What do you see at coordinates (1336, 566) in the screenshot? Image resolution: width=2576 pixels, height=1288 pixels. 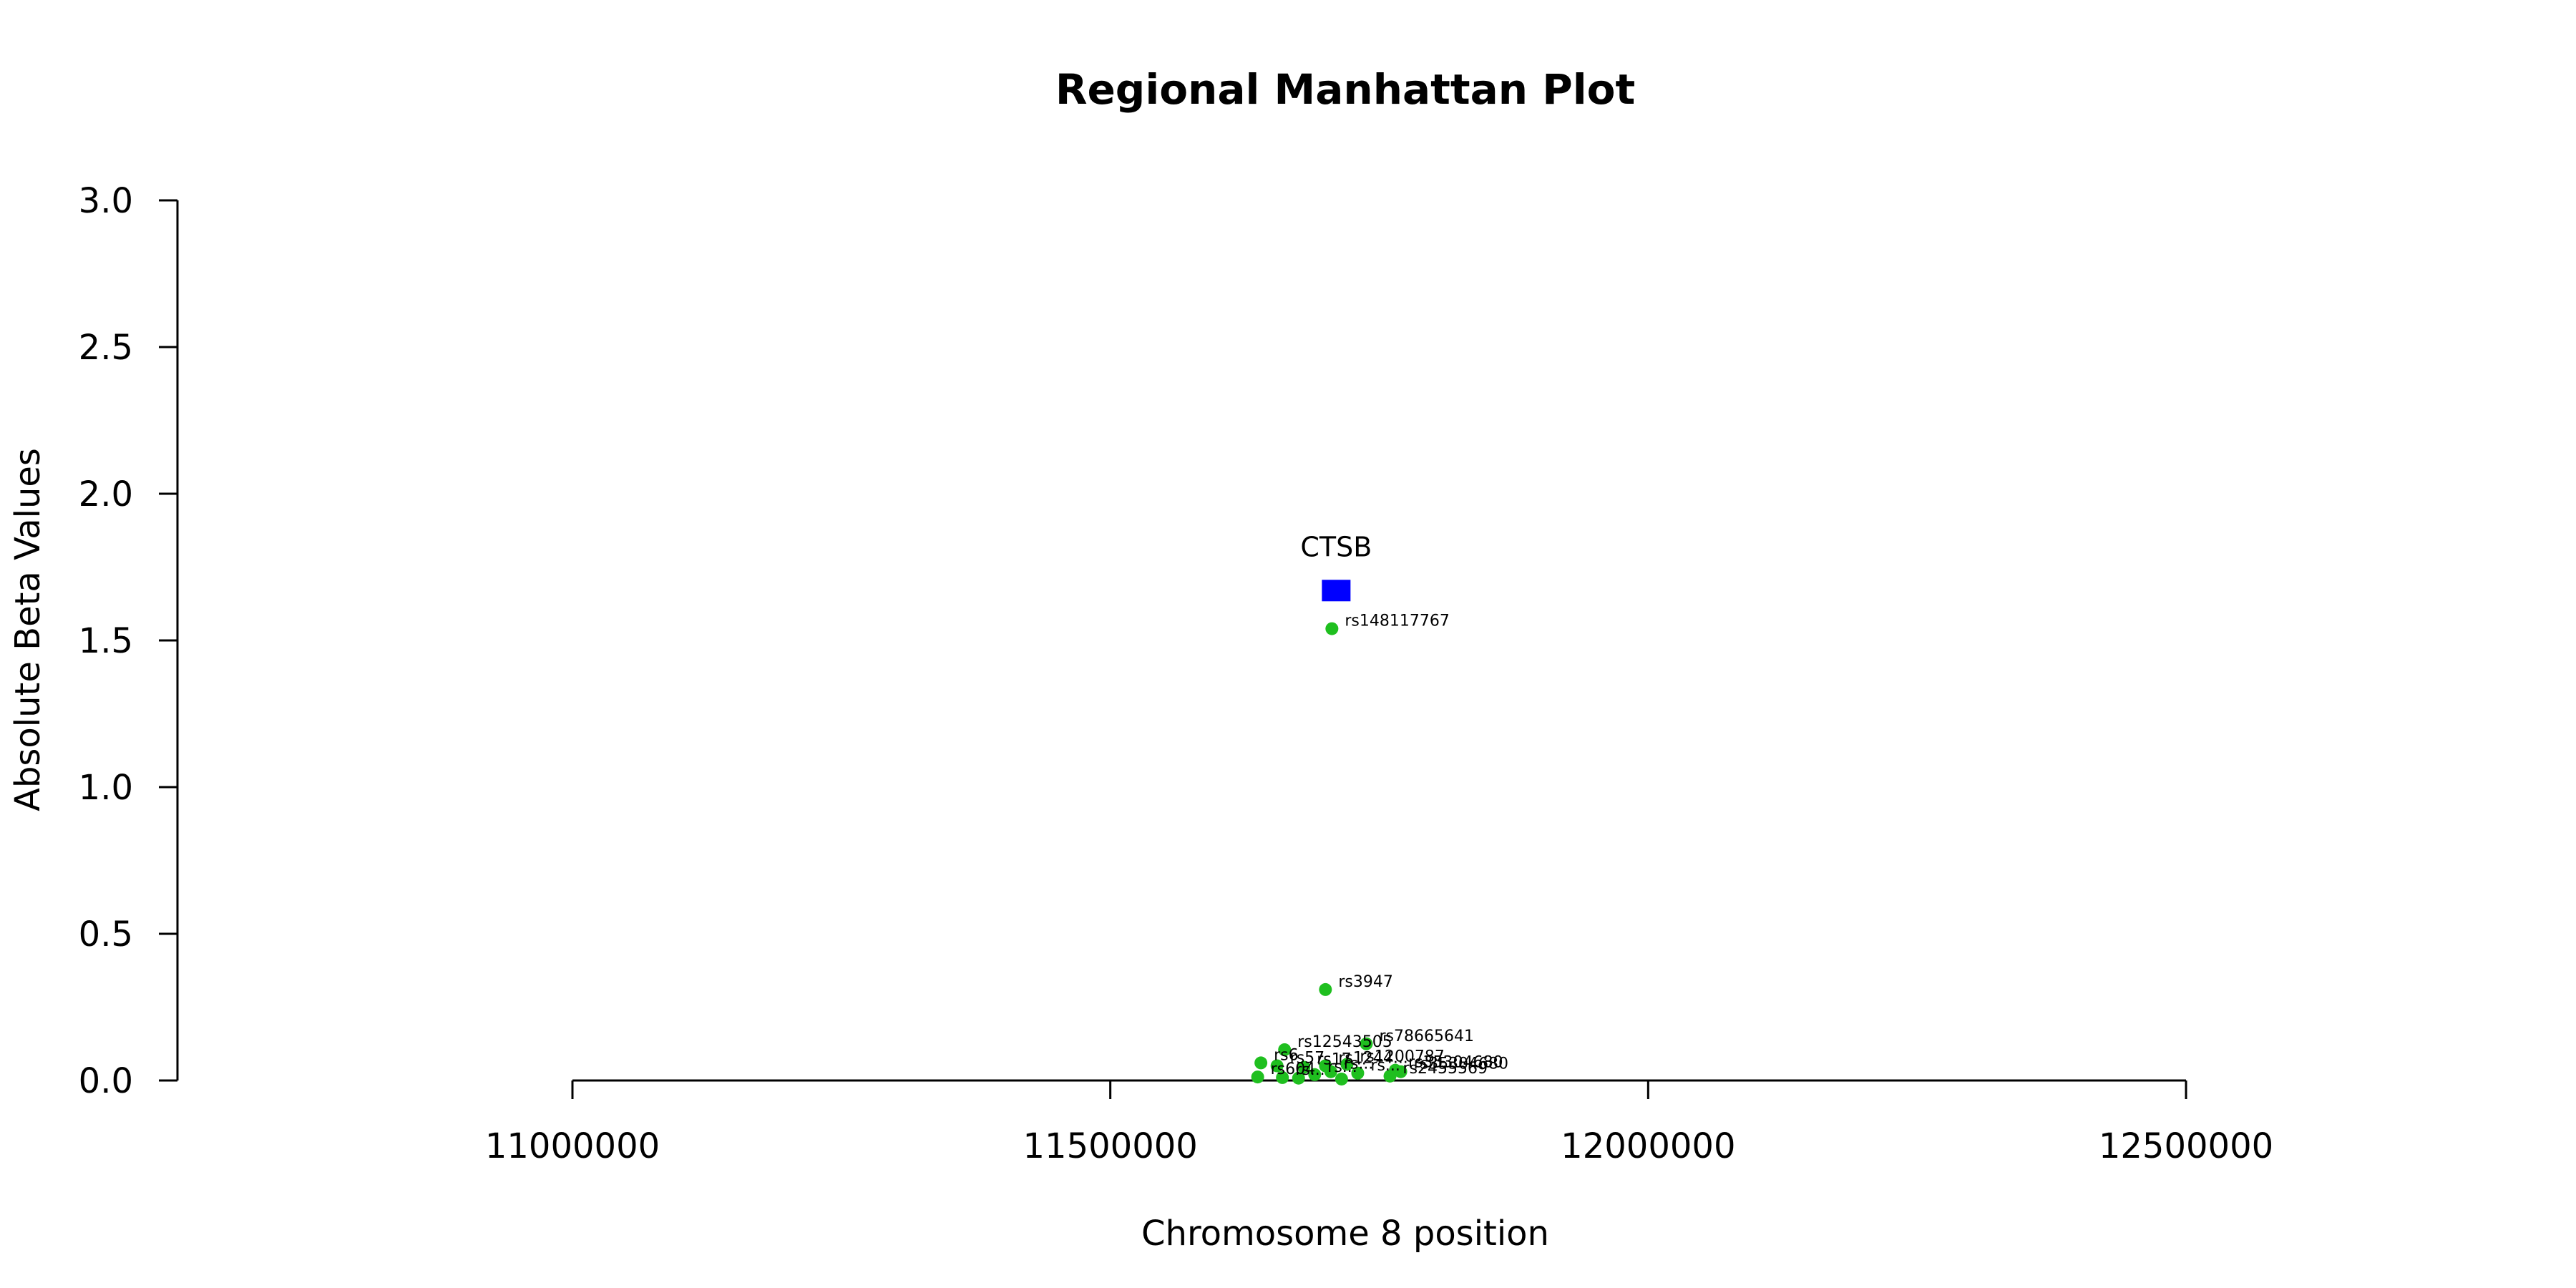 I see `gene-layer: CTSB` at bounding box center [1336, 566].